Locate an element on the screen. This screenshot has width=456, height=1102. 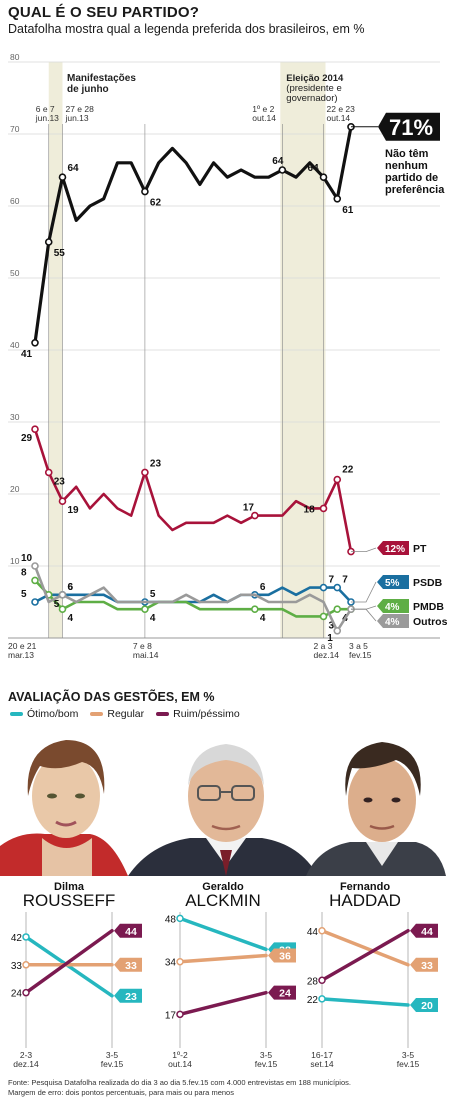
annotation-election: Eleição 2014 is located at coordinates (315, 78).